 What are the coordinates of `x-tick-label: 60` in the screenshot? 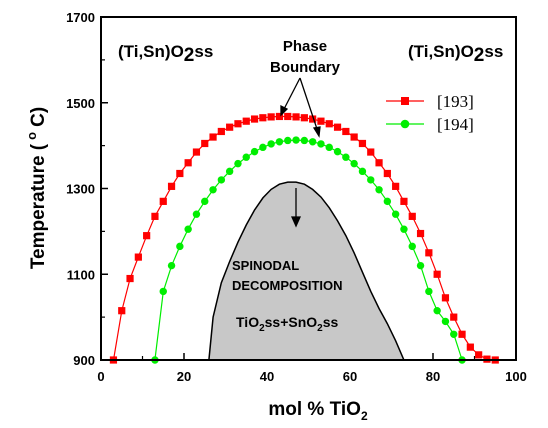 It's located at (350, 376).